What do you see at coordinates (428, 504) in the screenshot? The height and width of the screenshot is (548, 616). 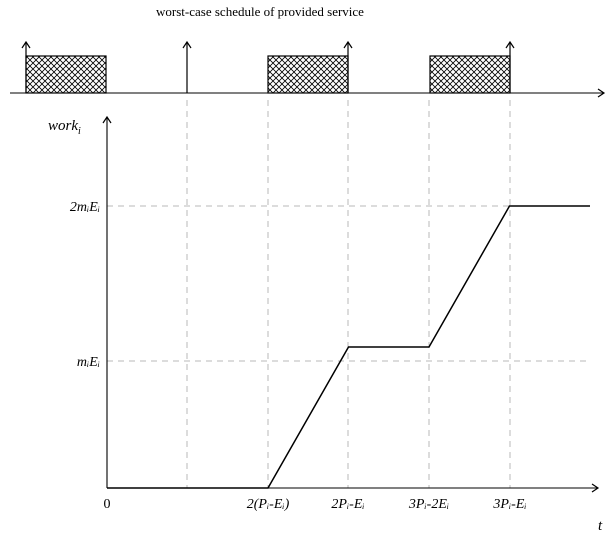 I see `x-tick-label: 3Pᵢ-2Eᵢ` at bounding box center [428, 504].